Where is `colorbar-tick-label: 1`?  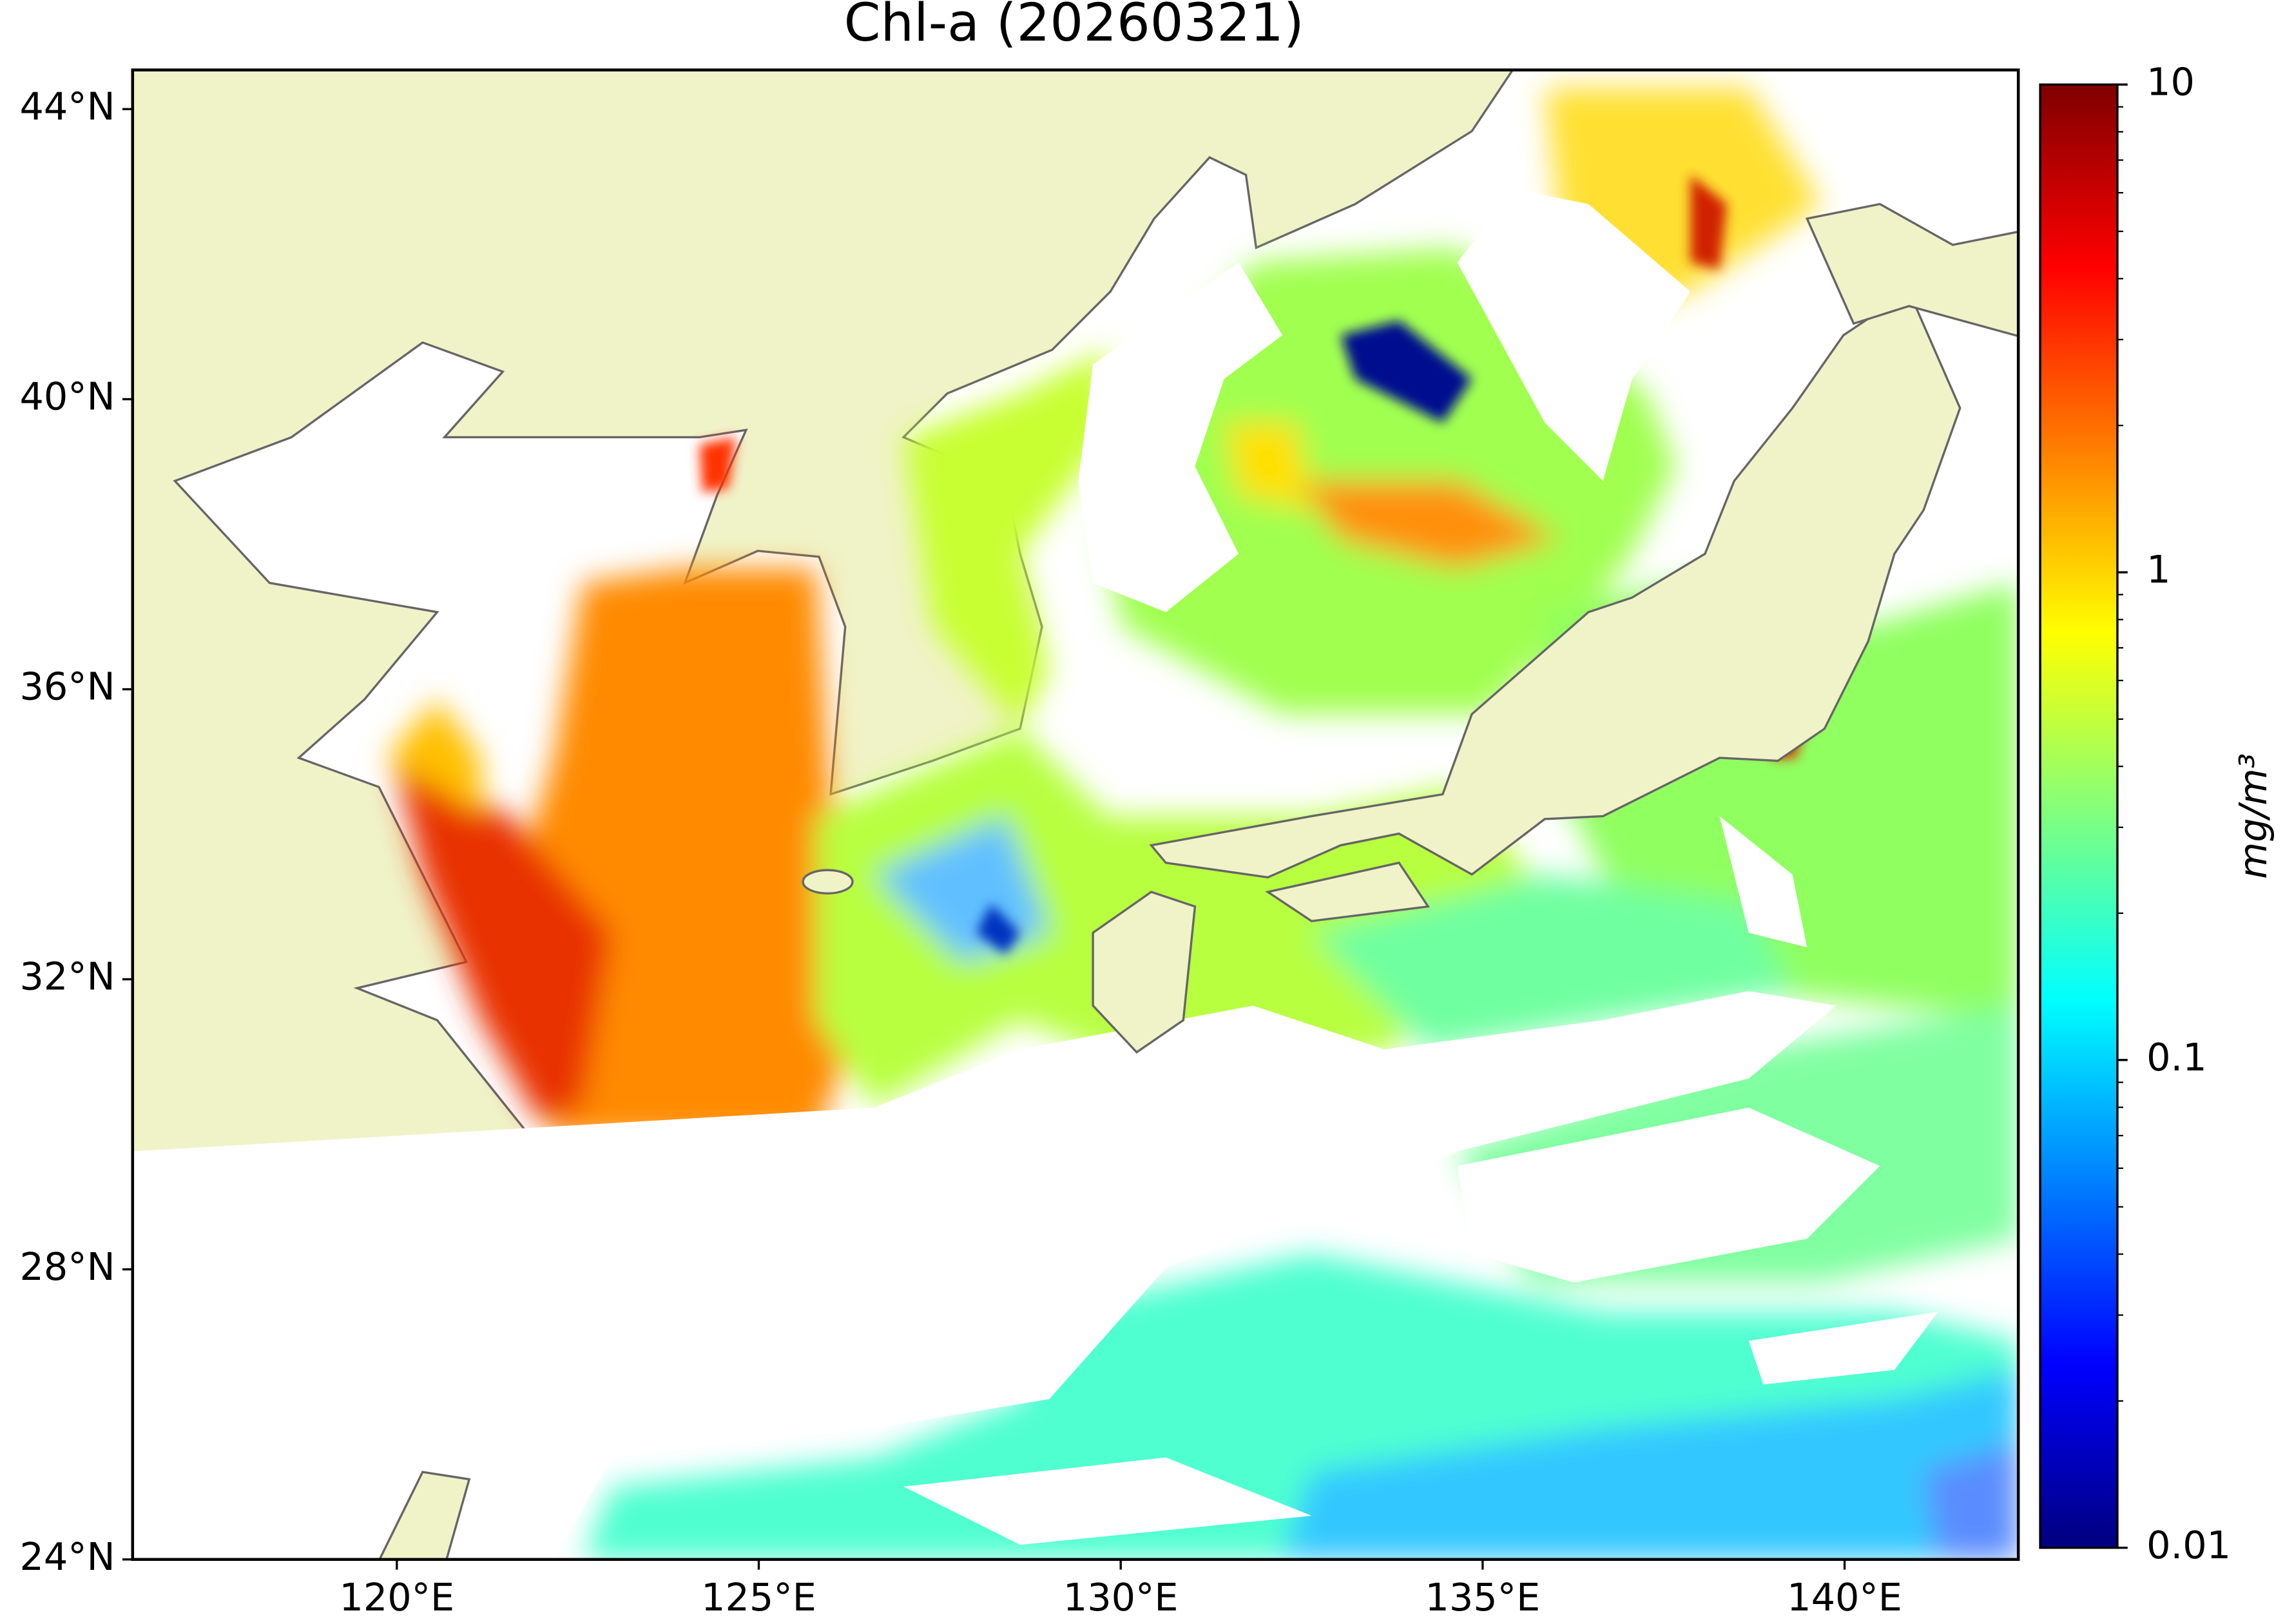 colorbar-tick-label: 1 is located at coordinates (2158, 570).